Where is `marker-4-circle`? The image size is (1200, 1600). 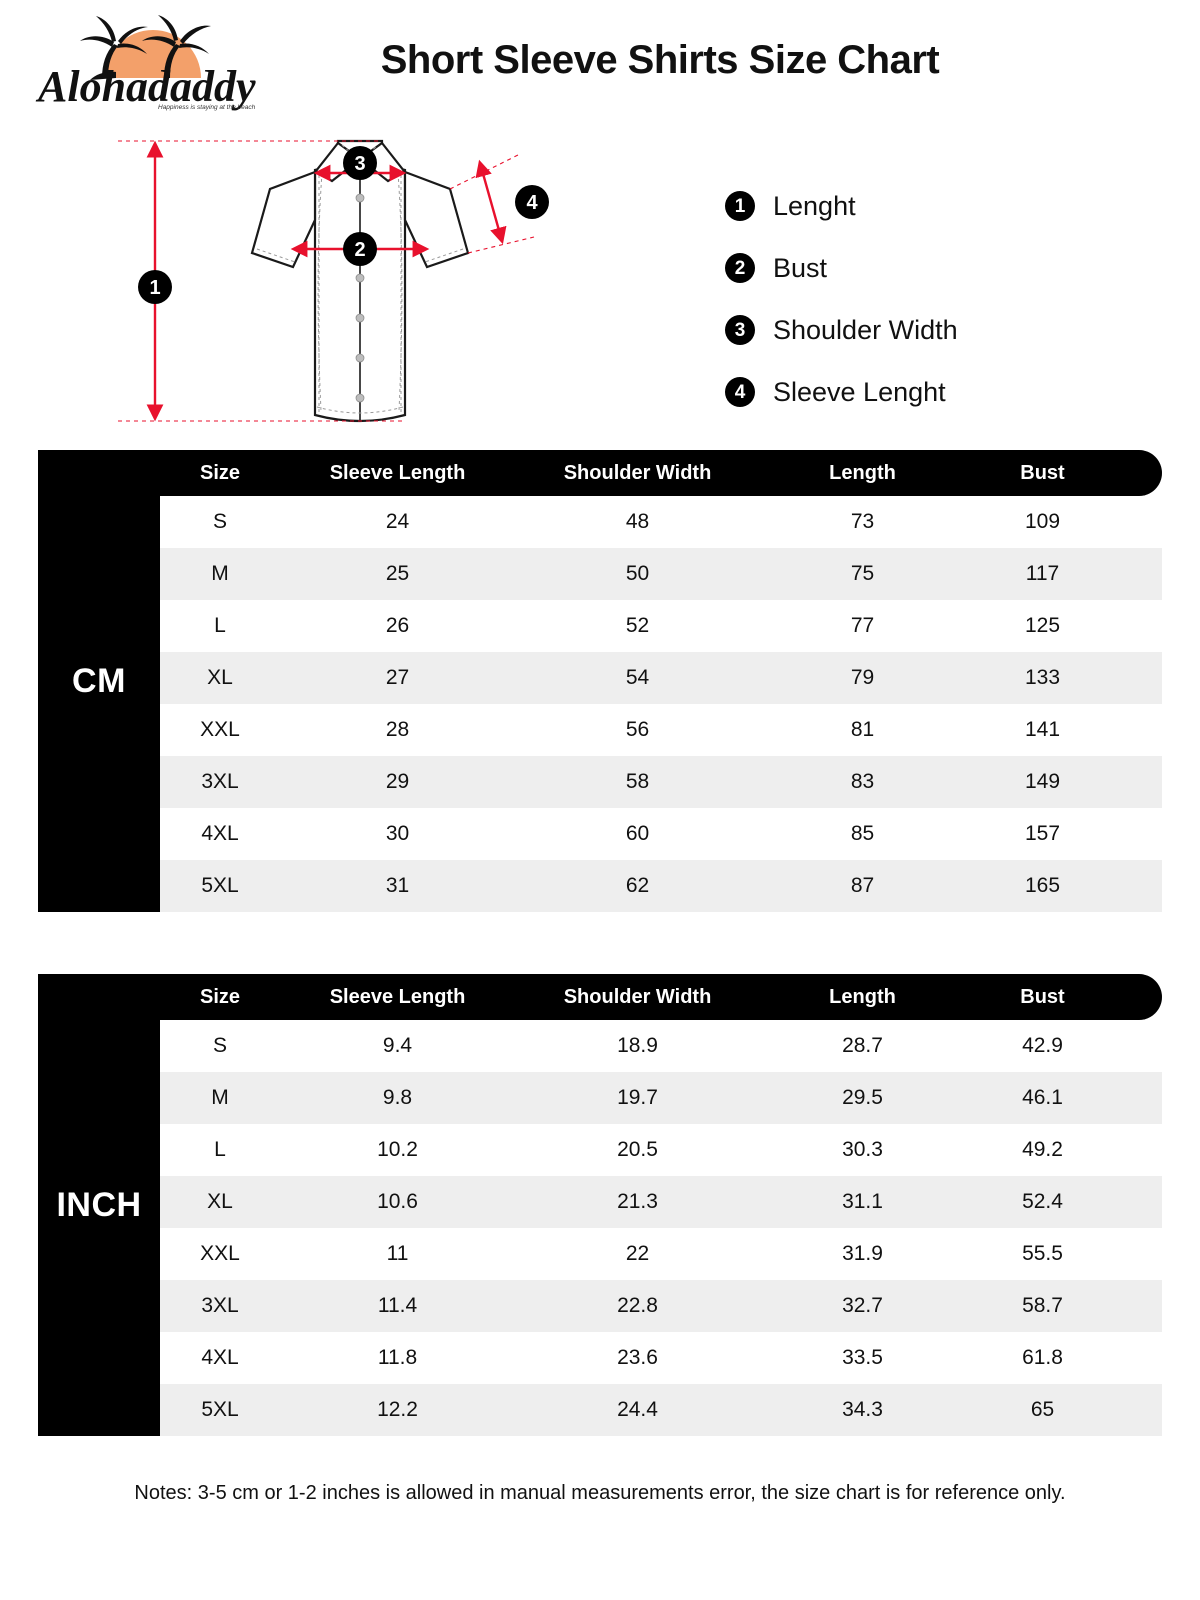
marker-4-circle is located at coordinates (532, 202).